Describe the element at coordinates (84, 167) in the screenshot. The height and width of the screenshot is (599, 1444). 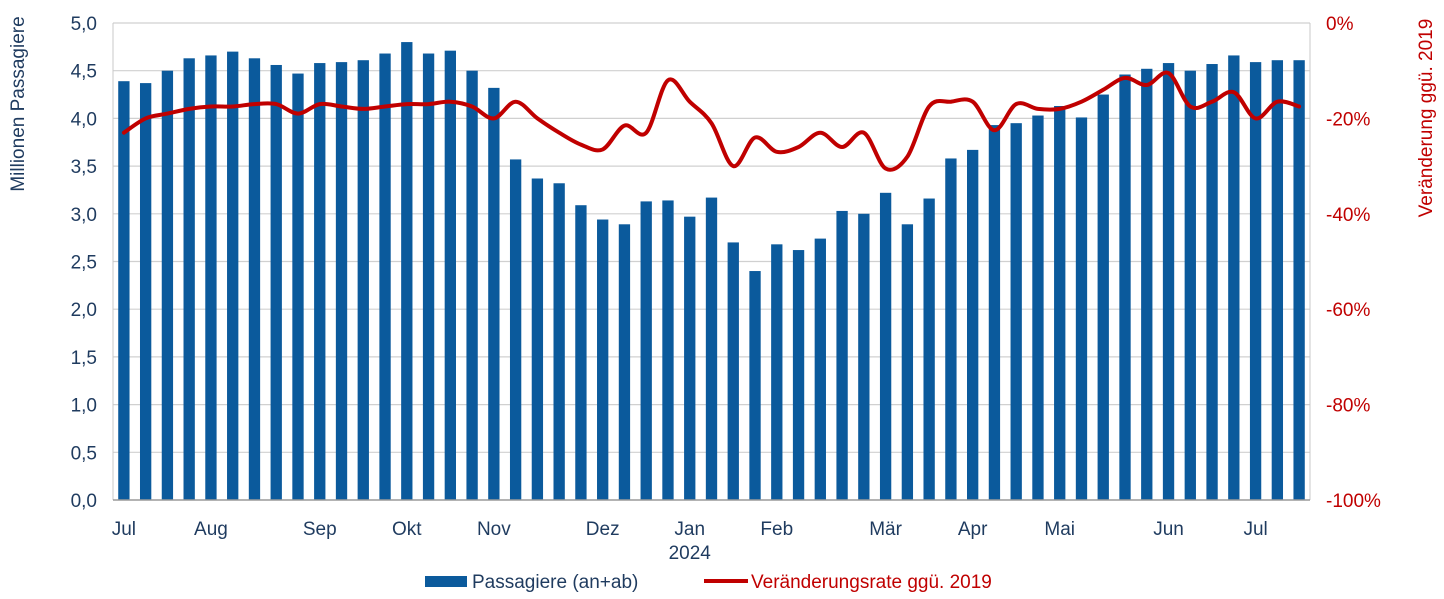
I see `y-left-tick-label: 3,5` at that location.